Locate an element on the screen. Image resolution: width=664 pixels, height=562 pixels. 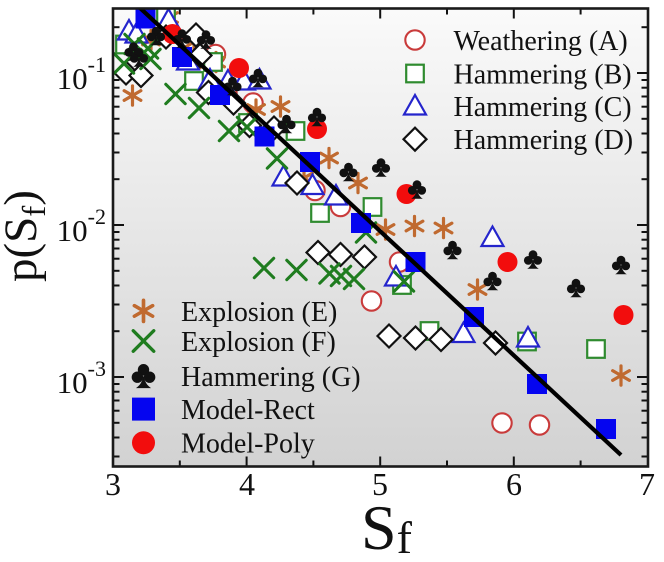
svg-text: 3 is located at coordinates (113, 484).